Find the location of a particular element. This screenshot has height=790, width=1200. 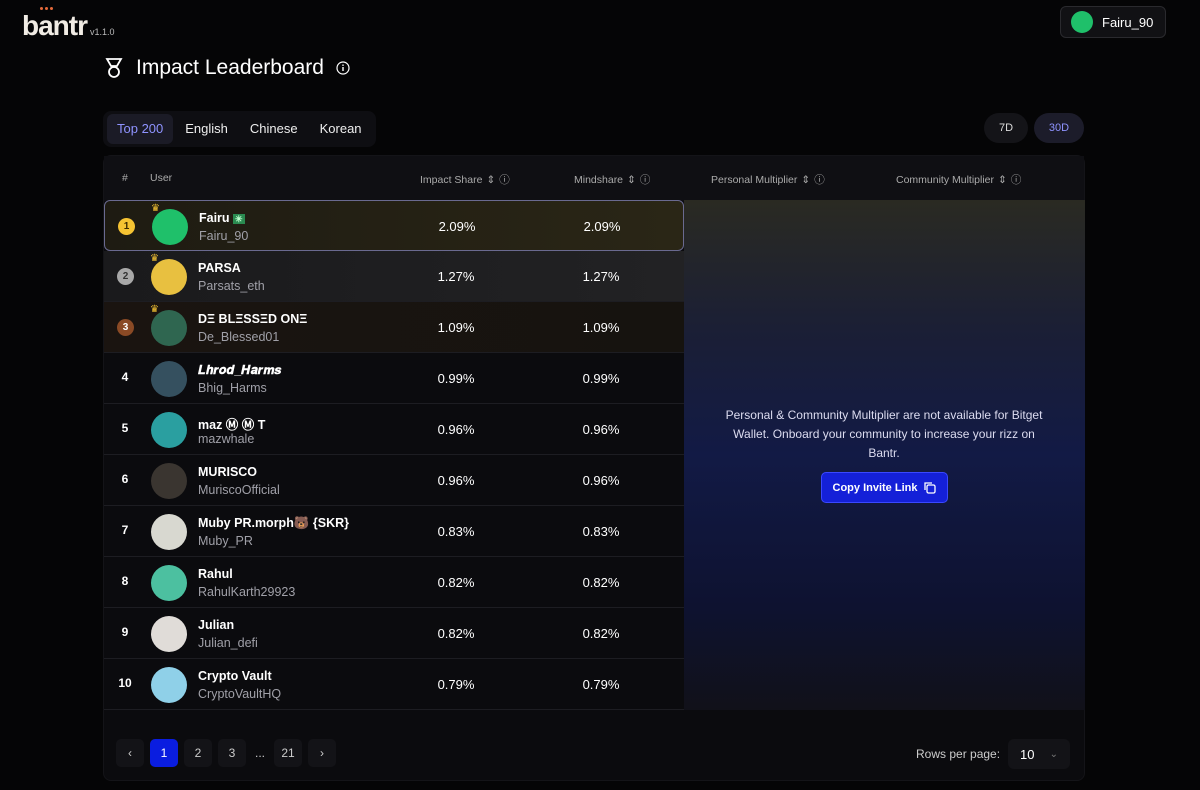

impact-share-value: 2.09% is located at coordinates (457, 226).